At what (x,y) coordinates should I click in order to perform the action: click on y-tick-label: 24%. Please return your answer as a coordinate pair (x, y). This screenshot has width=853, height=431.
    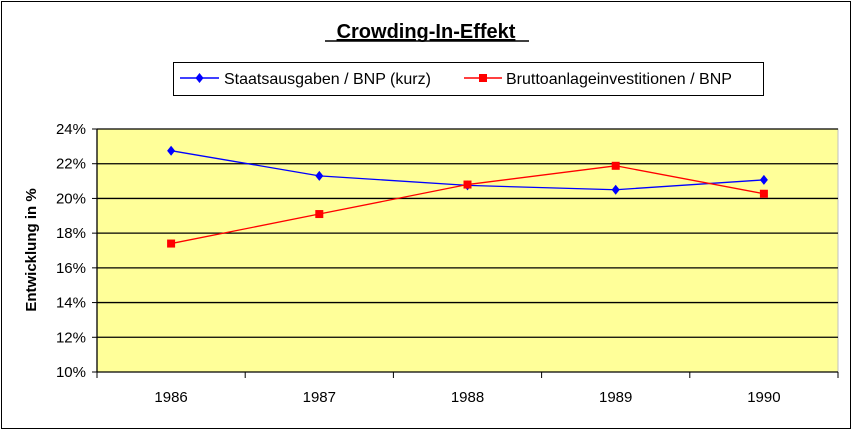
    Looking at the image, I should click on (71, 129).